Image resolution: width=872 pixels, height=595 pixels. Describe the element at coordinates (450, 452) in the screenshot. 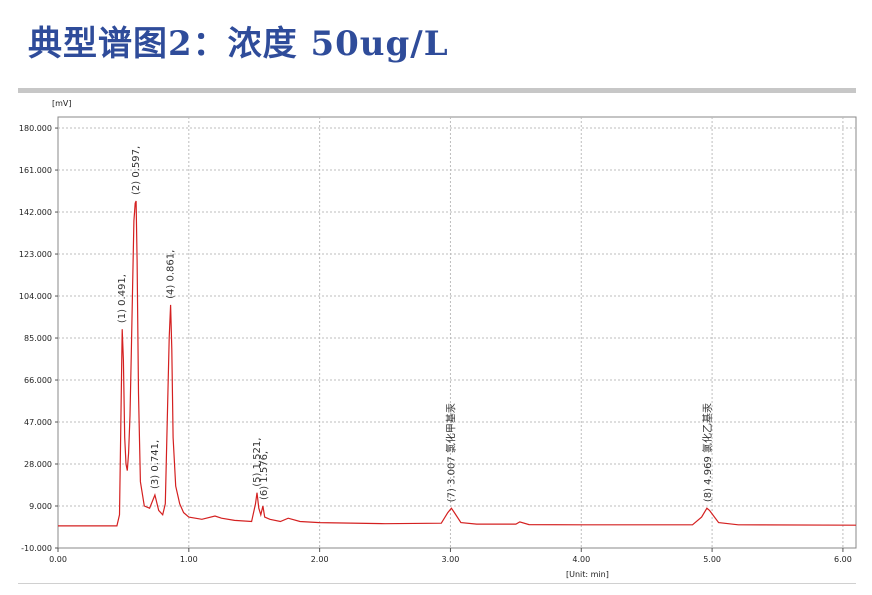

I see `peak-label: (7) 3.007 氯化甲基汞` at that location.